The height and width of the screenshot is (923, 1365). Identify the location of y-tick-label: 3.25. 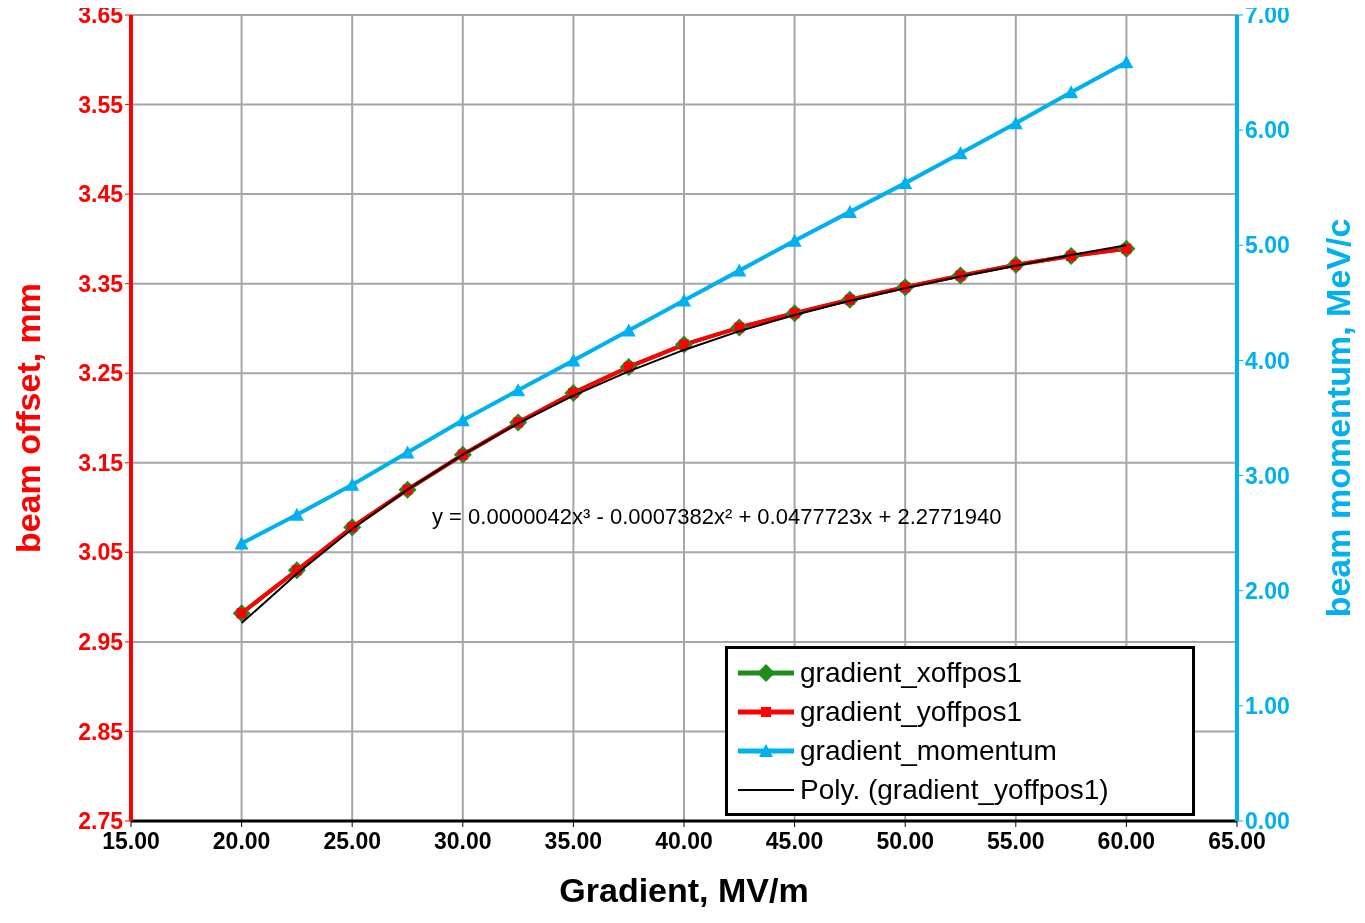
(101, 373).